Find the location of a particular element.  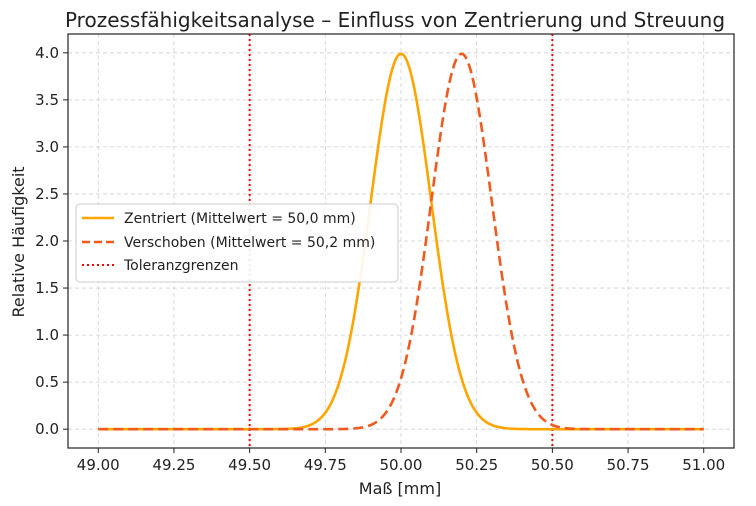

y-tick-label: 1.5 is located at coordinates (47, 288).